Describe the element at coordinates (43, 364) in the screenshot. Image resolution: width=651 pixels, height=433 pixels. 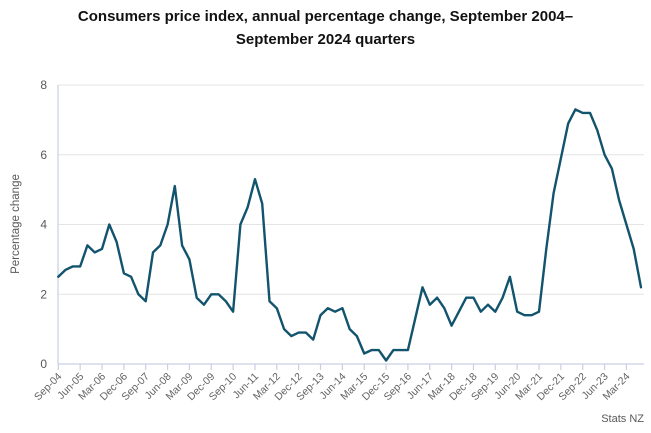
I see `y-tick-label: 0` at that location.